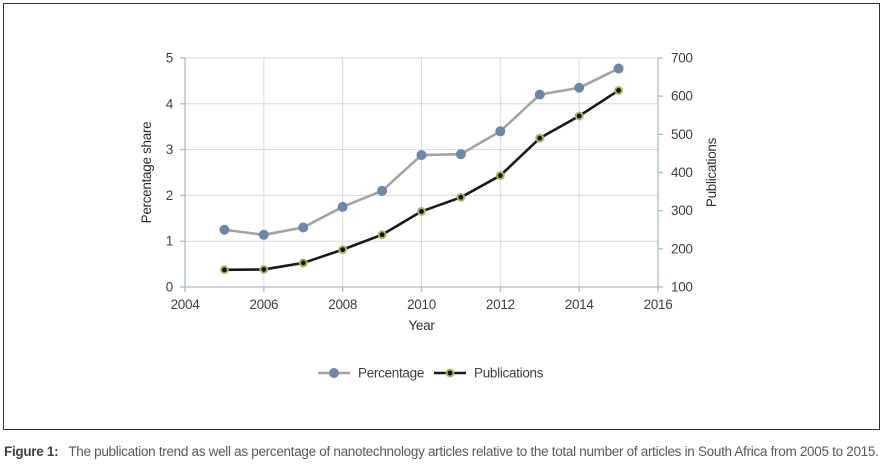  Describe the element at coordinates (146, 173) in the screenshot. I see `left-axis-title: Percentage share` at that location.